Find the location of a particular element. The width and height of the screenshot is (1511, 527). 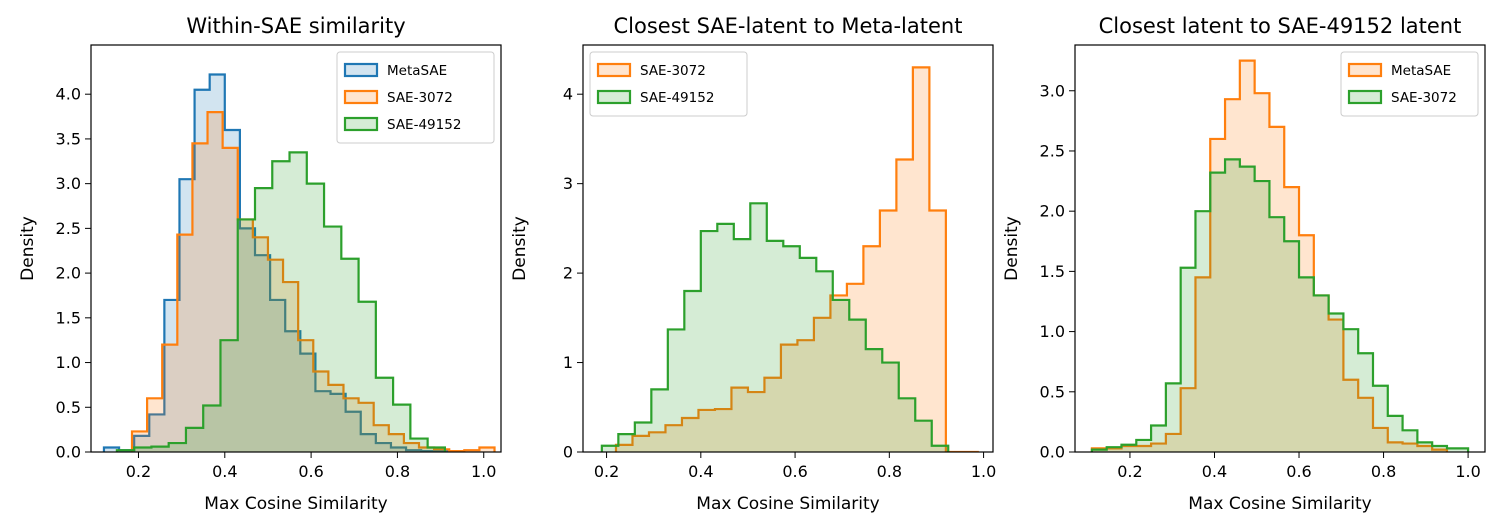

chart-title: Closest latent to SAE-49152 latent is located at coordinates (1280, 26).